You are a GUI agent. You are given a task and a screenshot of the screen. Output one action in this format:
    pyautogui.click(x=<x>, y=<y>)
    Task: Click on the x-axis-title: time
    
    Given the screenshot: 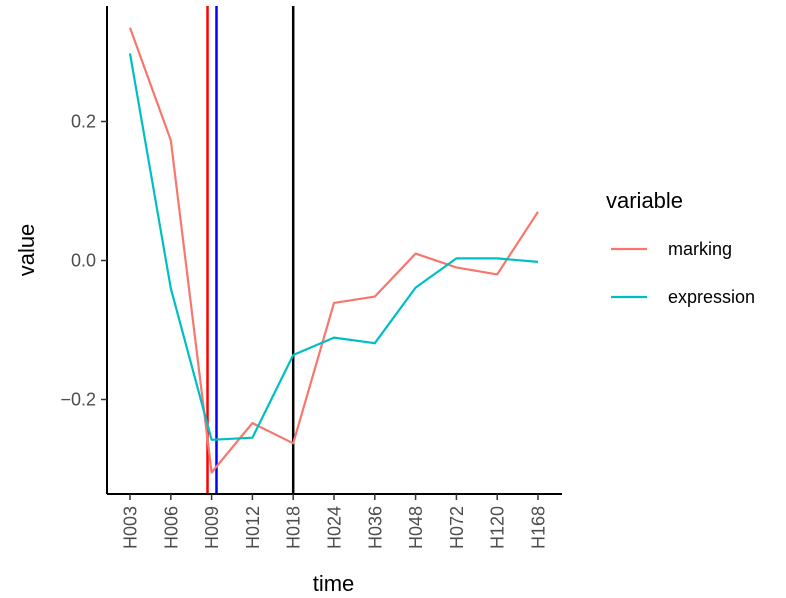 What is the action you would take?
    pyautogui.click(x=334, y=583)
    